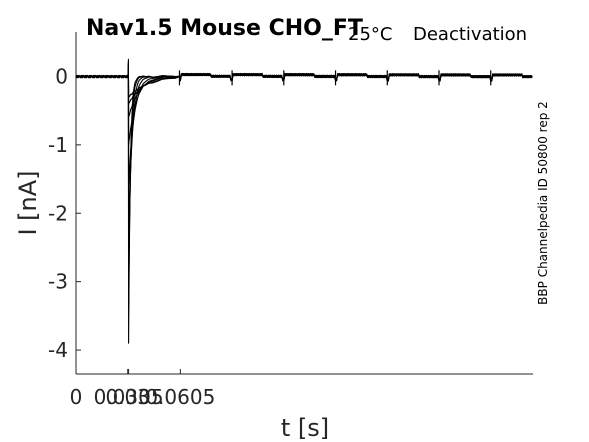 This screenshot has width=589, height=442. I want to click on x-tick-label: 0.0305, so click(129, 397).